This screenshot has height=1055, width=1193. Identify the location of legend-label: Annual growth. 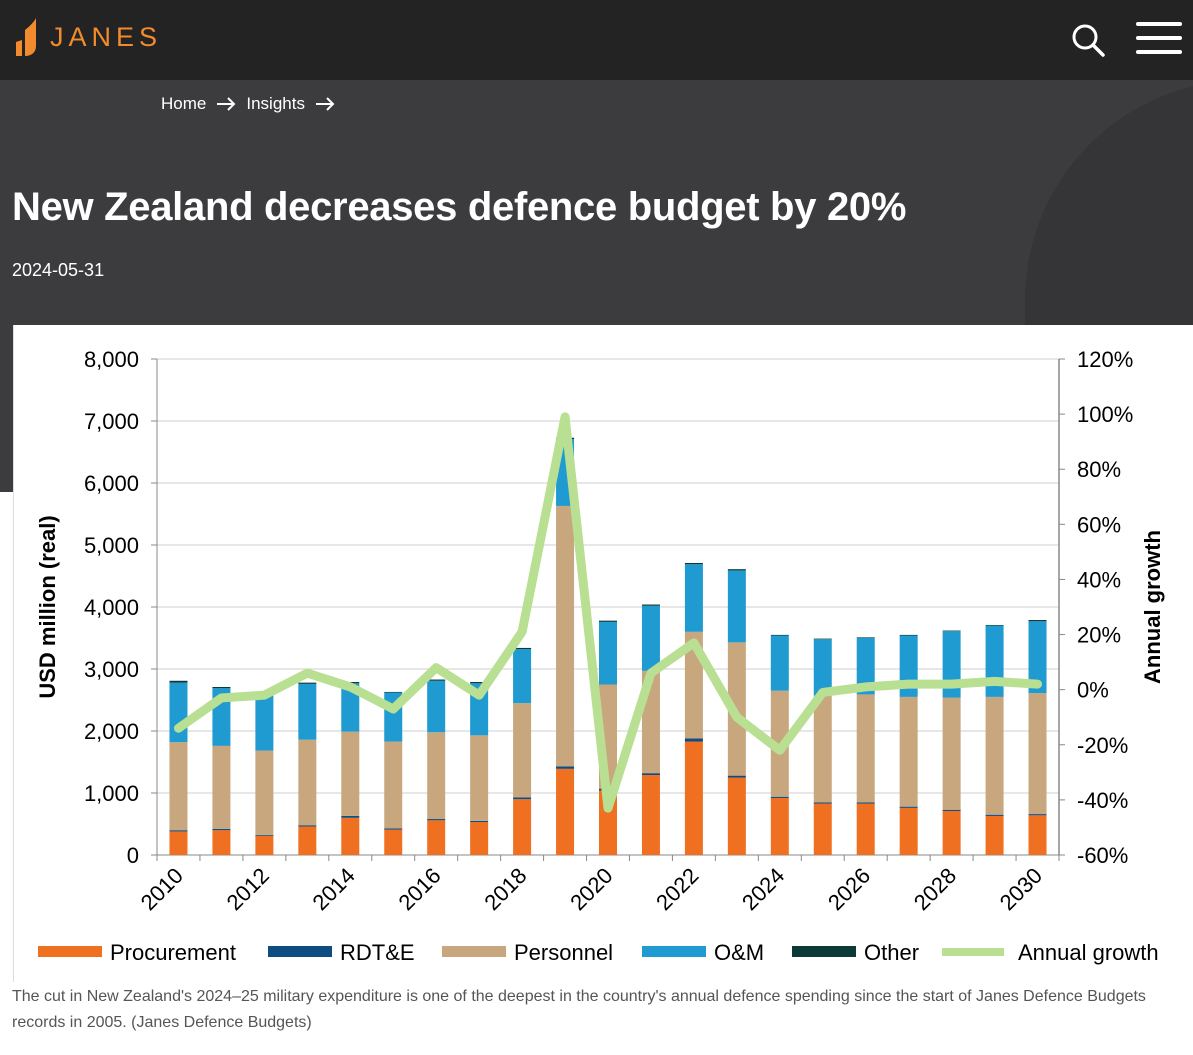
(1088, 952).